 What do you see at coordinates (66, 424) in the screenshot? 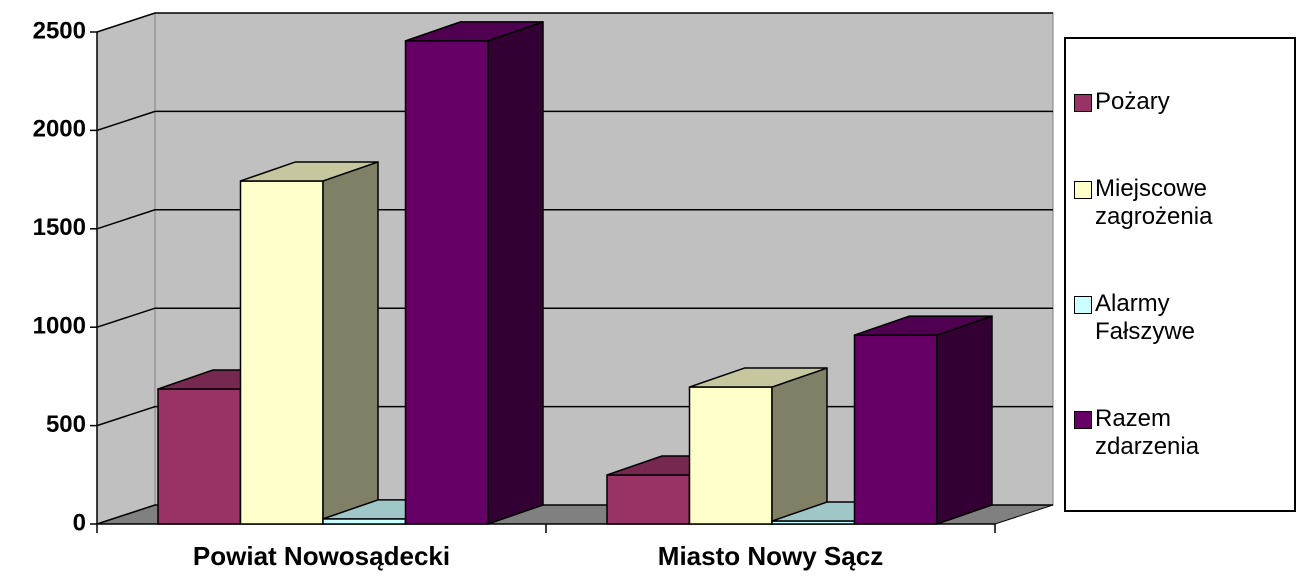
I see `y-tick-label: 500` at bounding box center [66, 424].